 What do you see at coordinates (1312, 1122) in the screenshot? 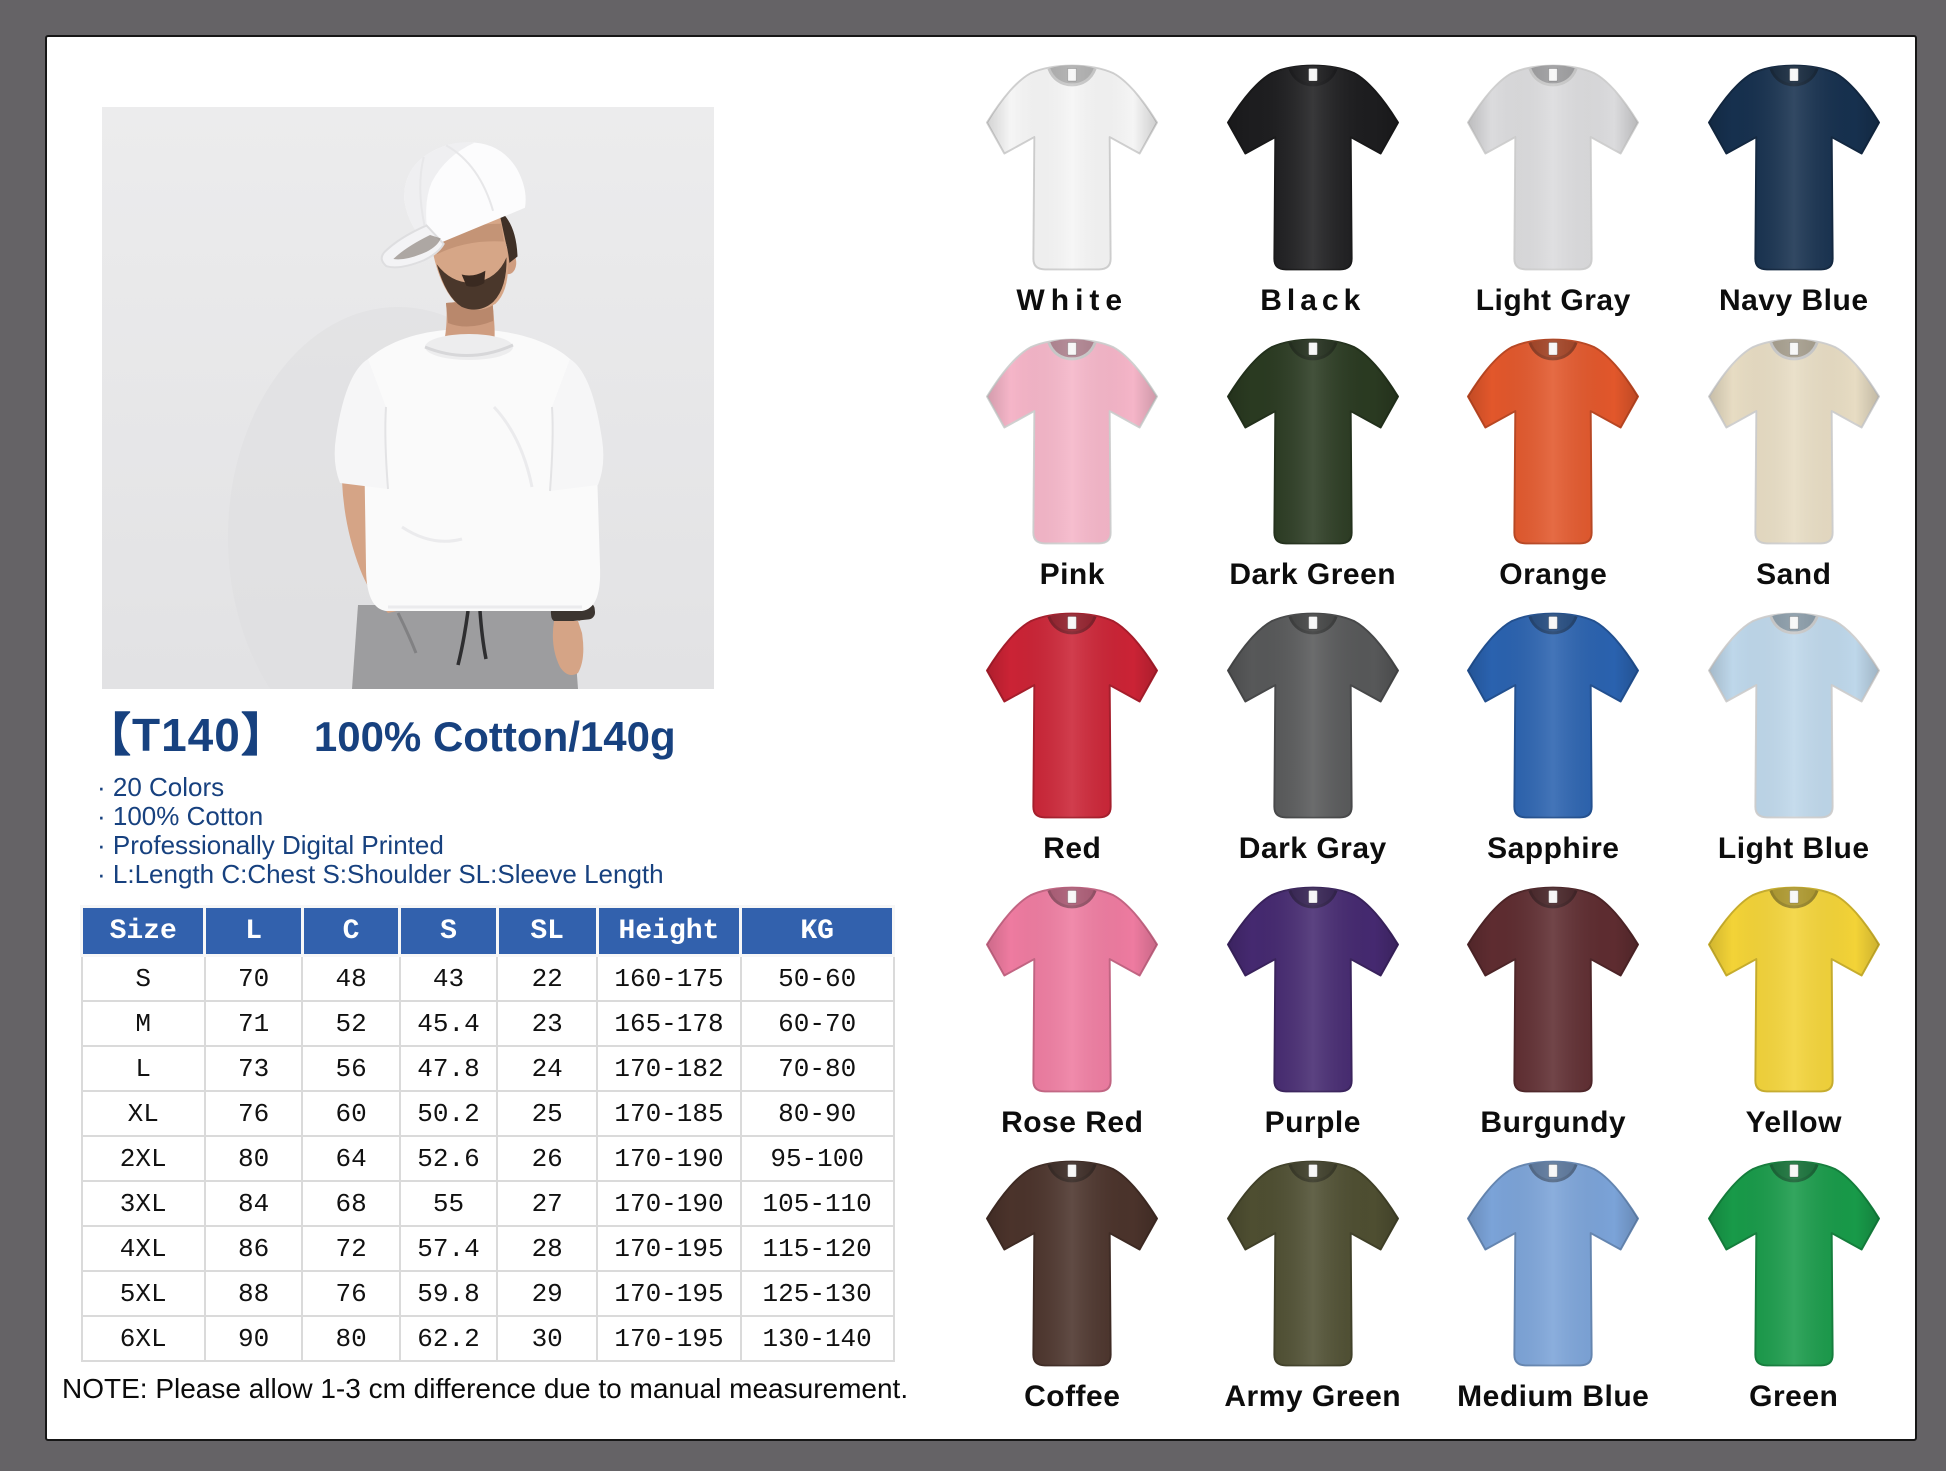
I see `color-label-purple: Purple` at bounding box center [1312, 1122].